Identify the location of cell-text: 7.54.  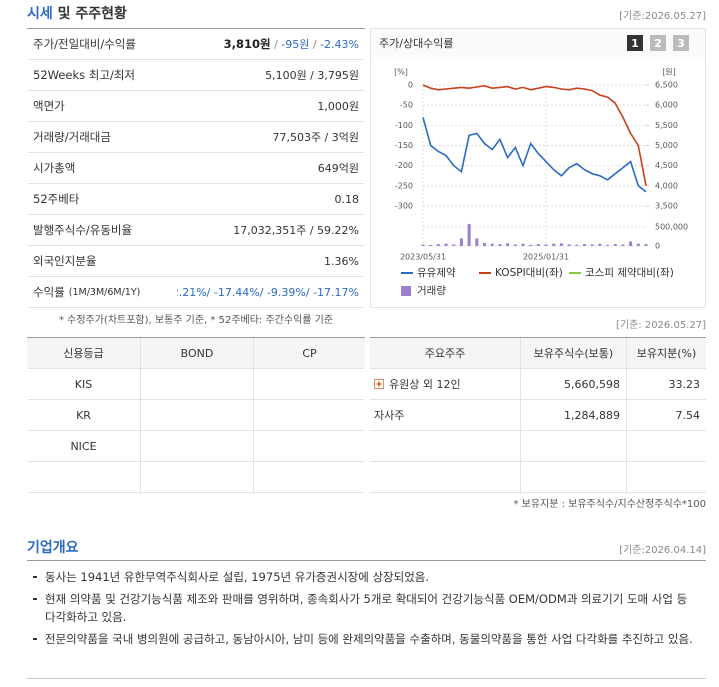
(688, 415).